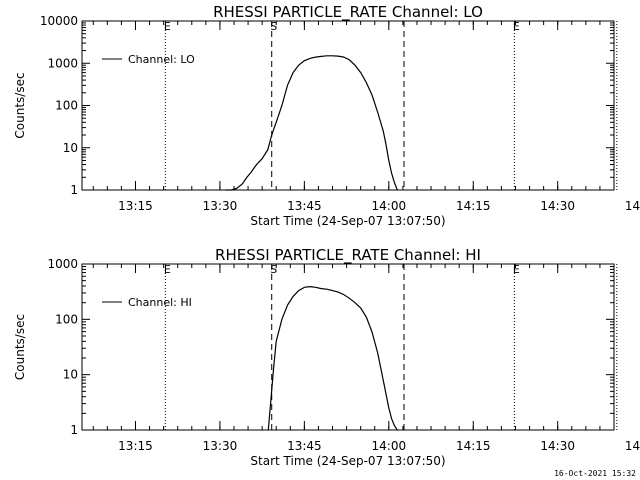 The width and height of the screenshot is (640, 480). Describe the element at coordinates (347, 461) in the screenshot. I see `chart-2-x-axis-label: Start Time (24-Sep-07 13:07:50)` at that location.